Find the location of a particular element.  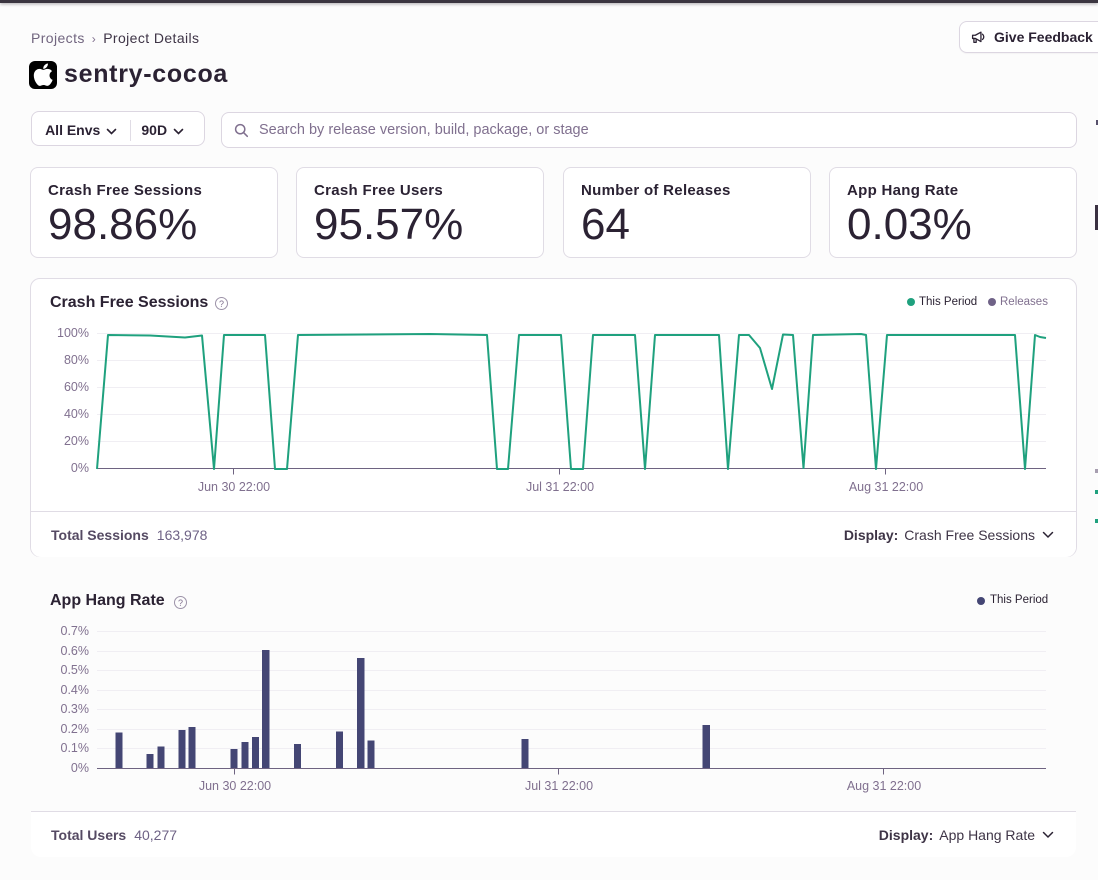

svg-text: 80% is located at coordinates (76, 360).